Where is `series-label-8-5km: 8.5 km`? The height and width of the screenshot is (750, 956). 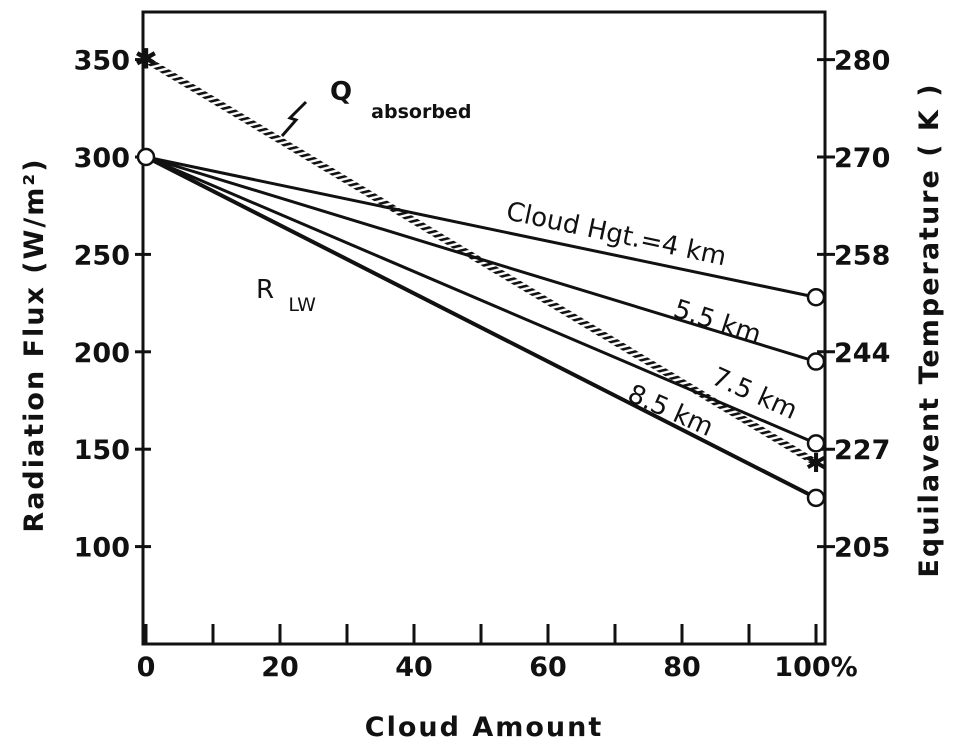
series-label-8-5km: 8.5 km is located at coordinates (670, 411).